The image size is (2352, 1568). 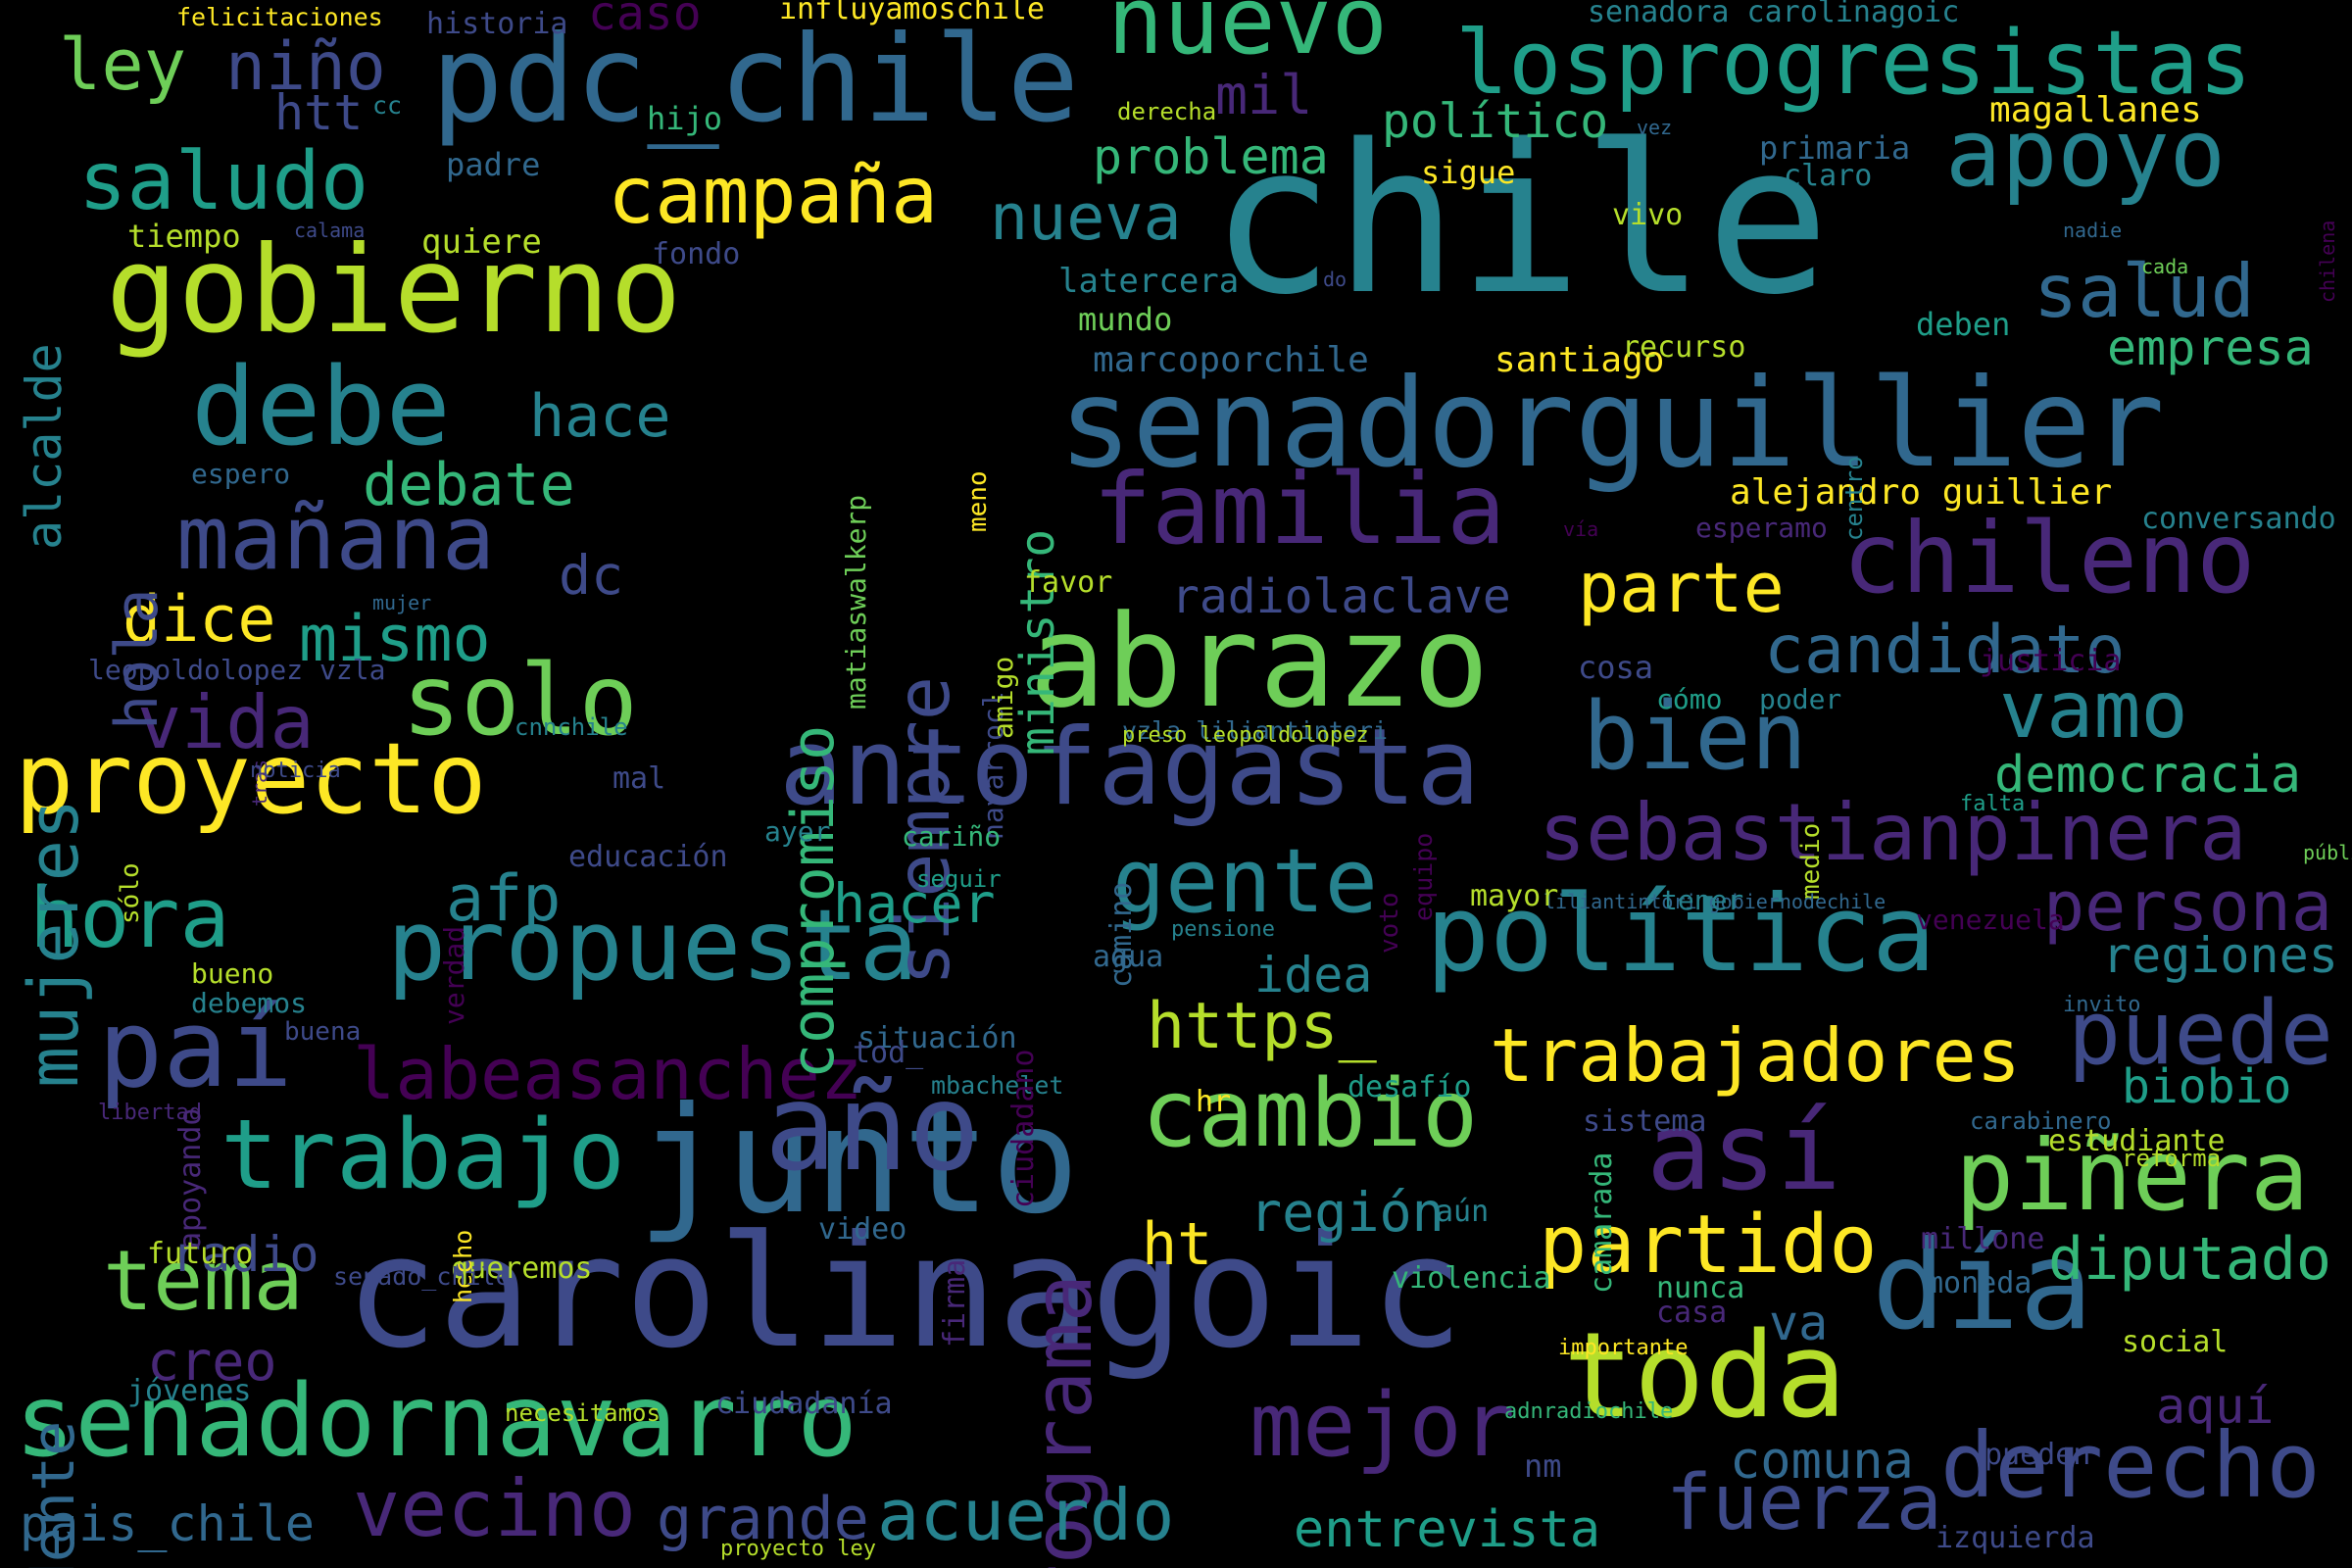 I want to click on word-solo: solo, so click(x=520, y=700).